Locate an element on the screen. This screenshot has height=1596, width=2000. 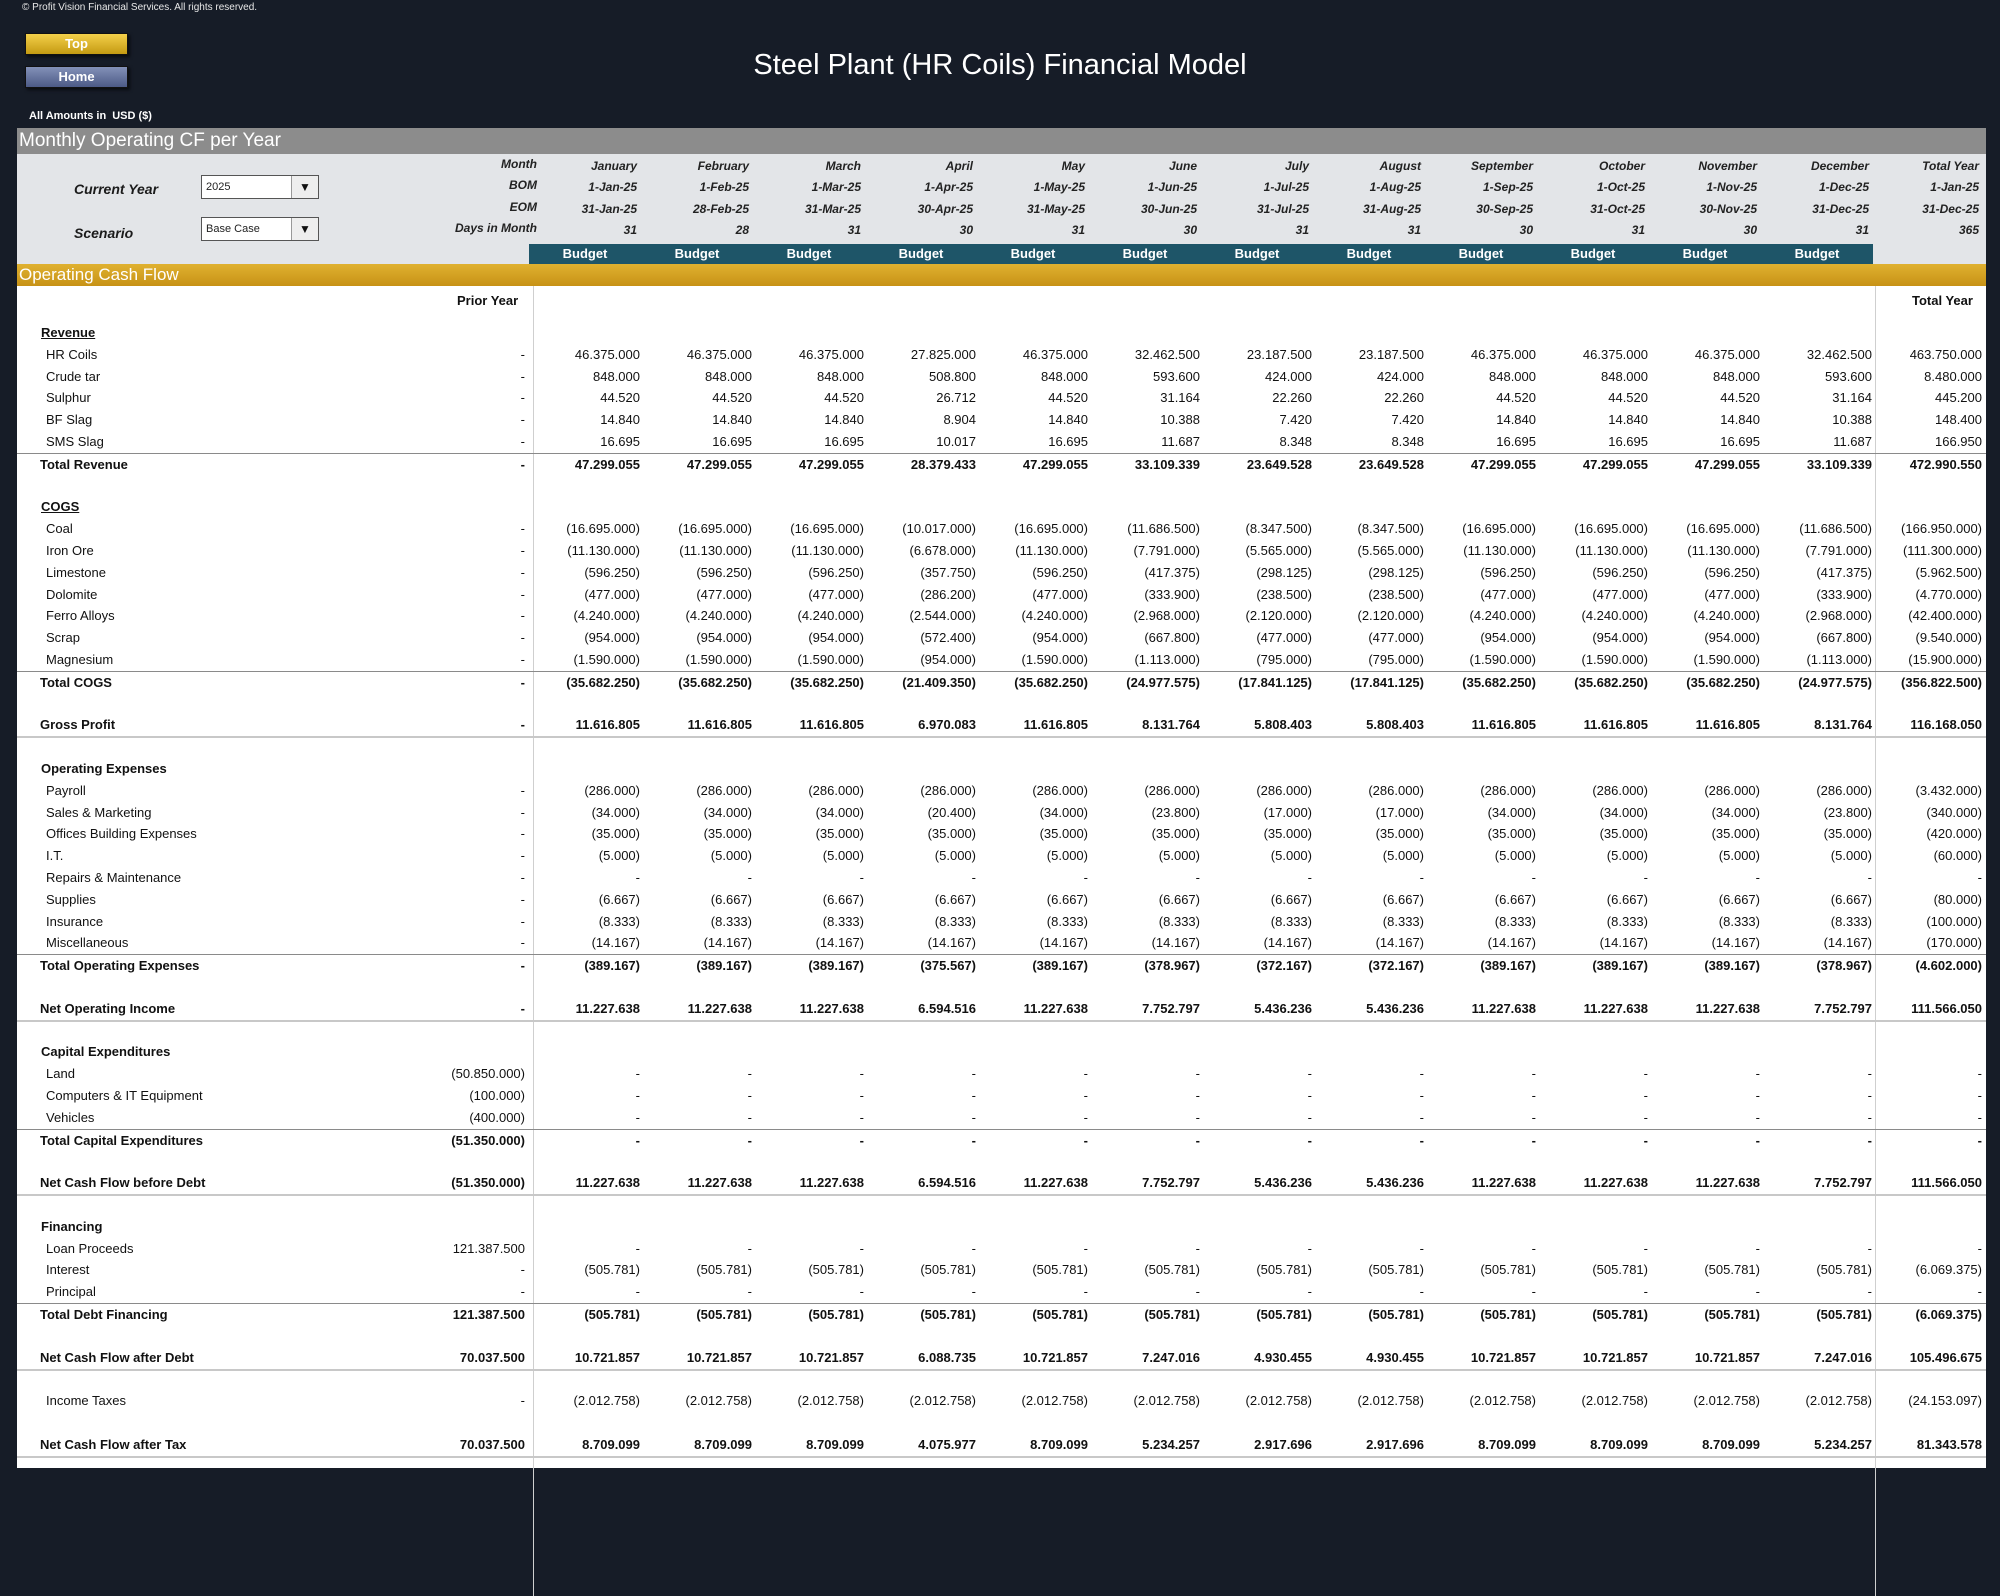
current-year-select: 2025 ▼ is located at coordinates (260, 187).